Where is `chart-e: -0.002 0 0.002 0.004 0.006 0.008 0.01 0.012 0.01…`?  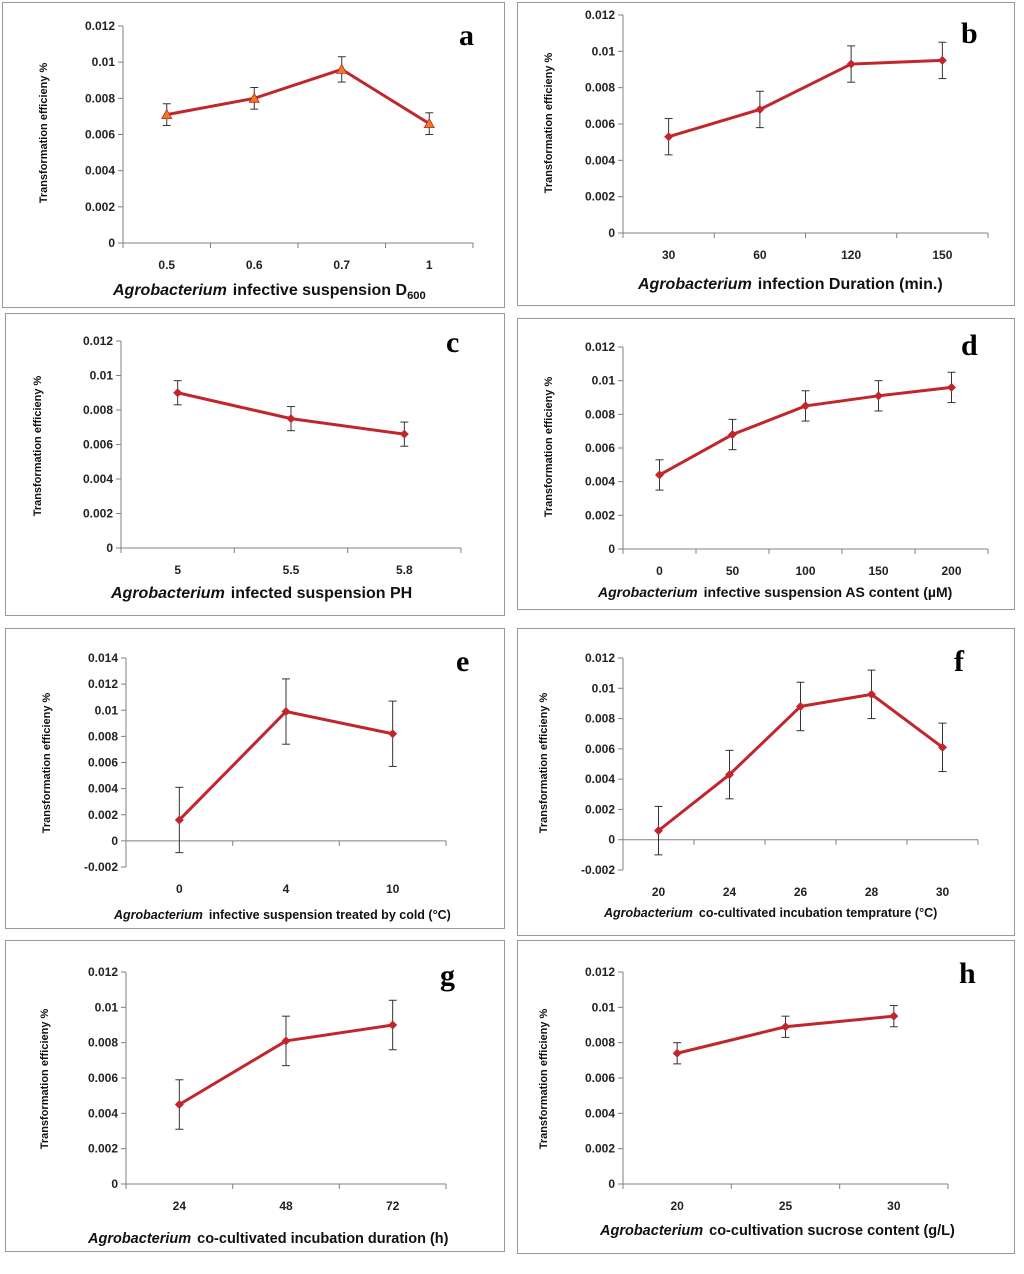
chart-e: -0.002 0 0.002 0.004 0.006 0.008 0.01 0.012 0.01… is located at coordinates (255, 783).